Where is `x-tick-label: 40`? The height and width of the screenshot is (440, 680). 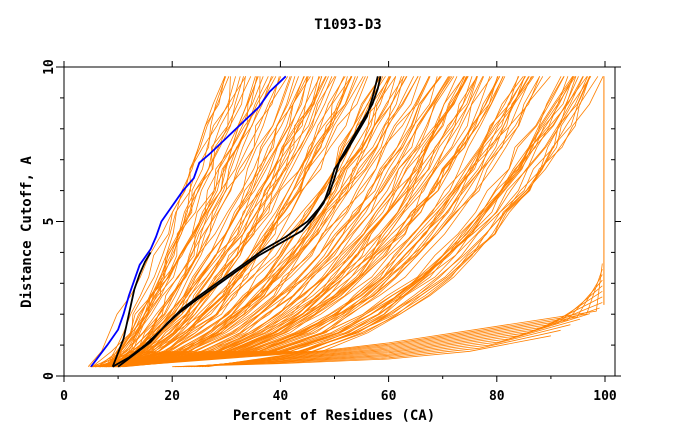 x-tick-label: 40 is located at coordinates (281, 396).